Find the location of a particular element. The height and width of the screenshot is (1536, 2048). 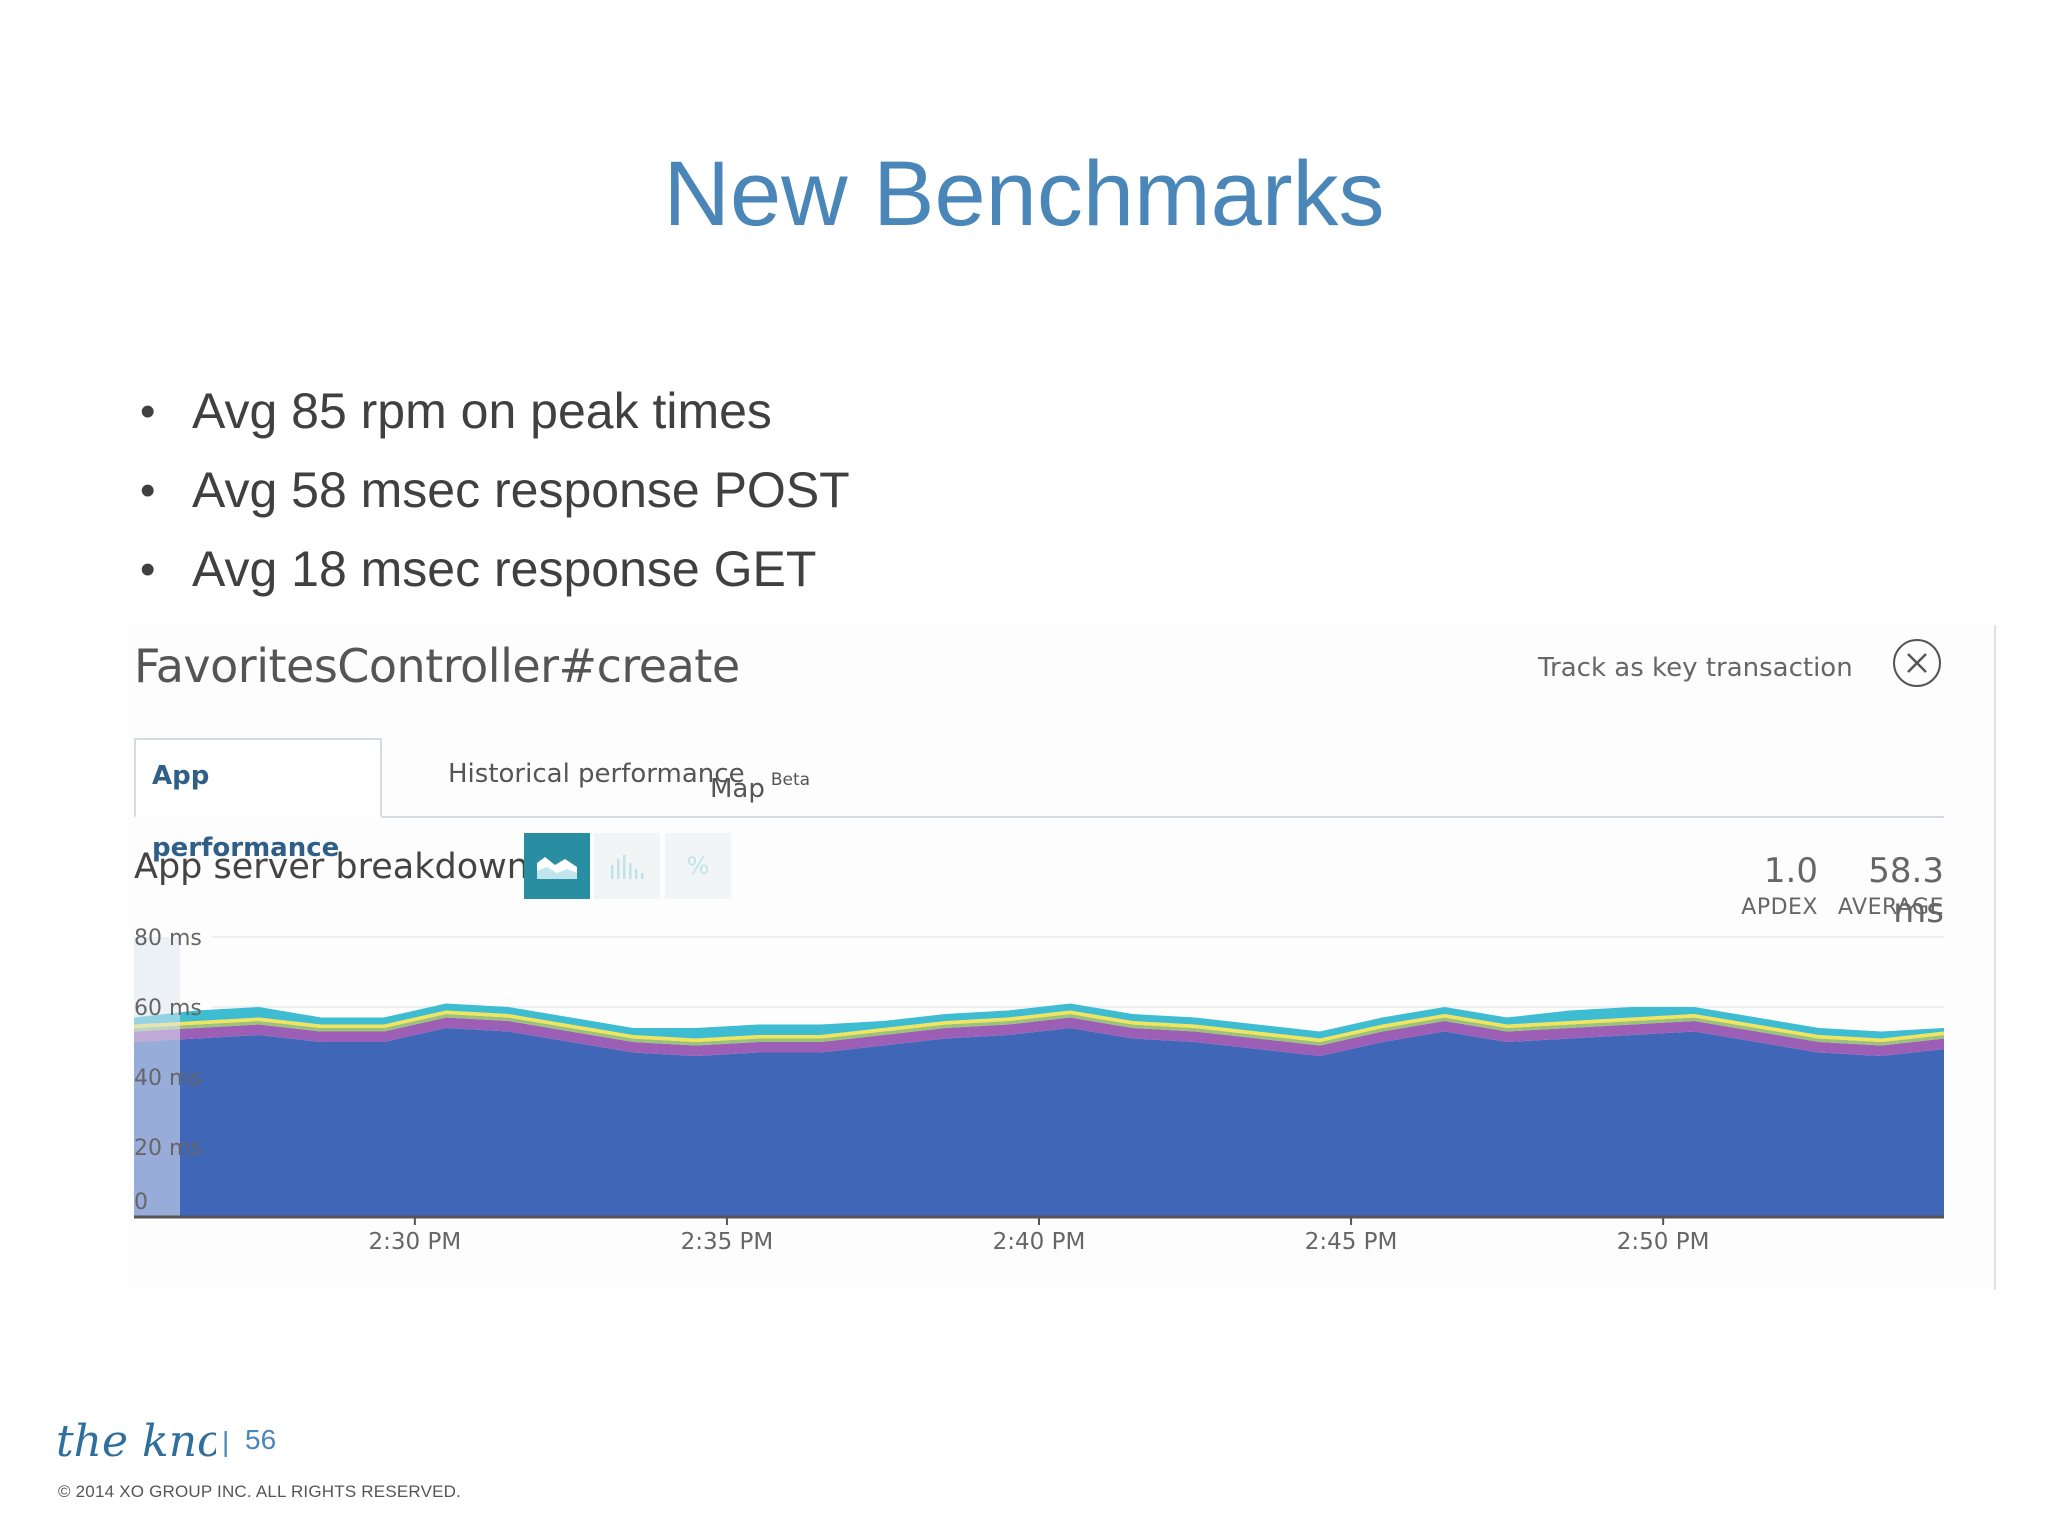

bar-view-button is located at coordinates (627, 866).